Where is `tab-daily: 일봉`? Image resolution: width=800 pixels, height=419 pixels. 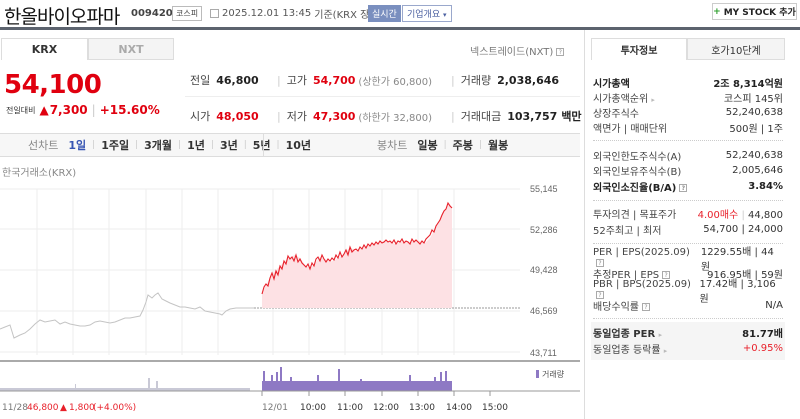
tab-daily: 일봉 is located at coordinates (427, 145).